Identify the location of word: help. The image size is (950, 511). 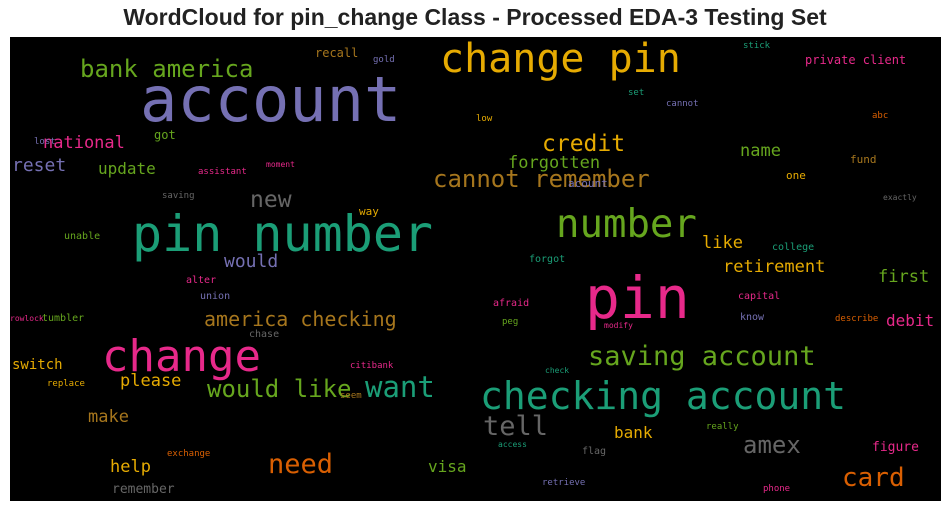
(130, 467).